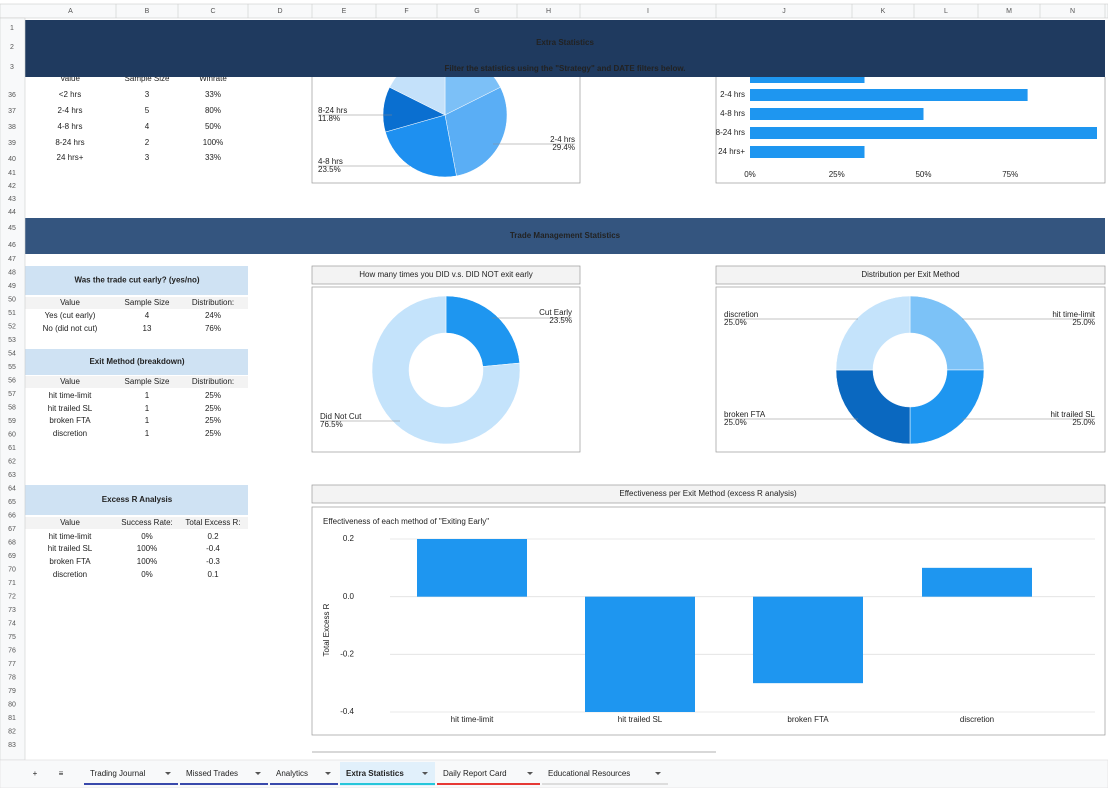 Image resolution: width=1108 pixels, height=788 pixels. I want to click on category-label: 2-4 hrs, so click(732, 94).